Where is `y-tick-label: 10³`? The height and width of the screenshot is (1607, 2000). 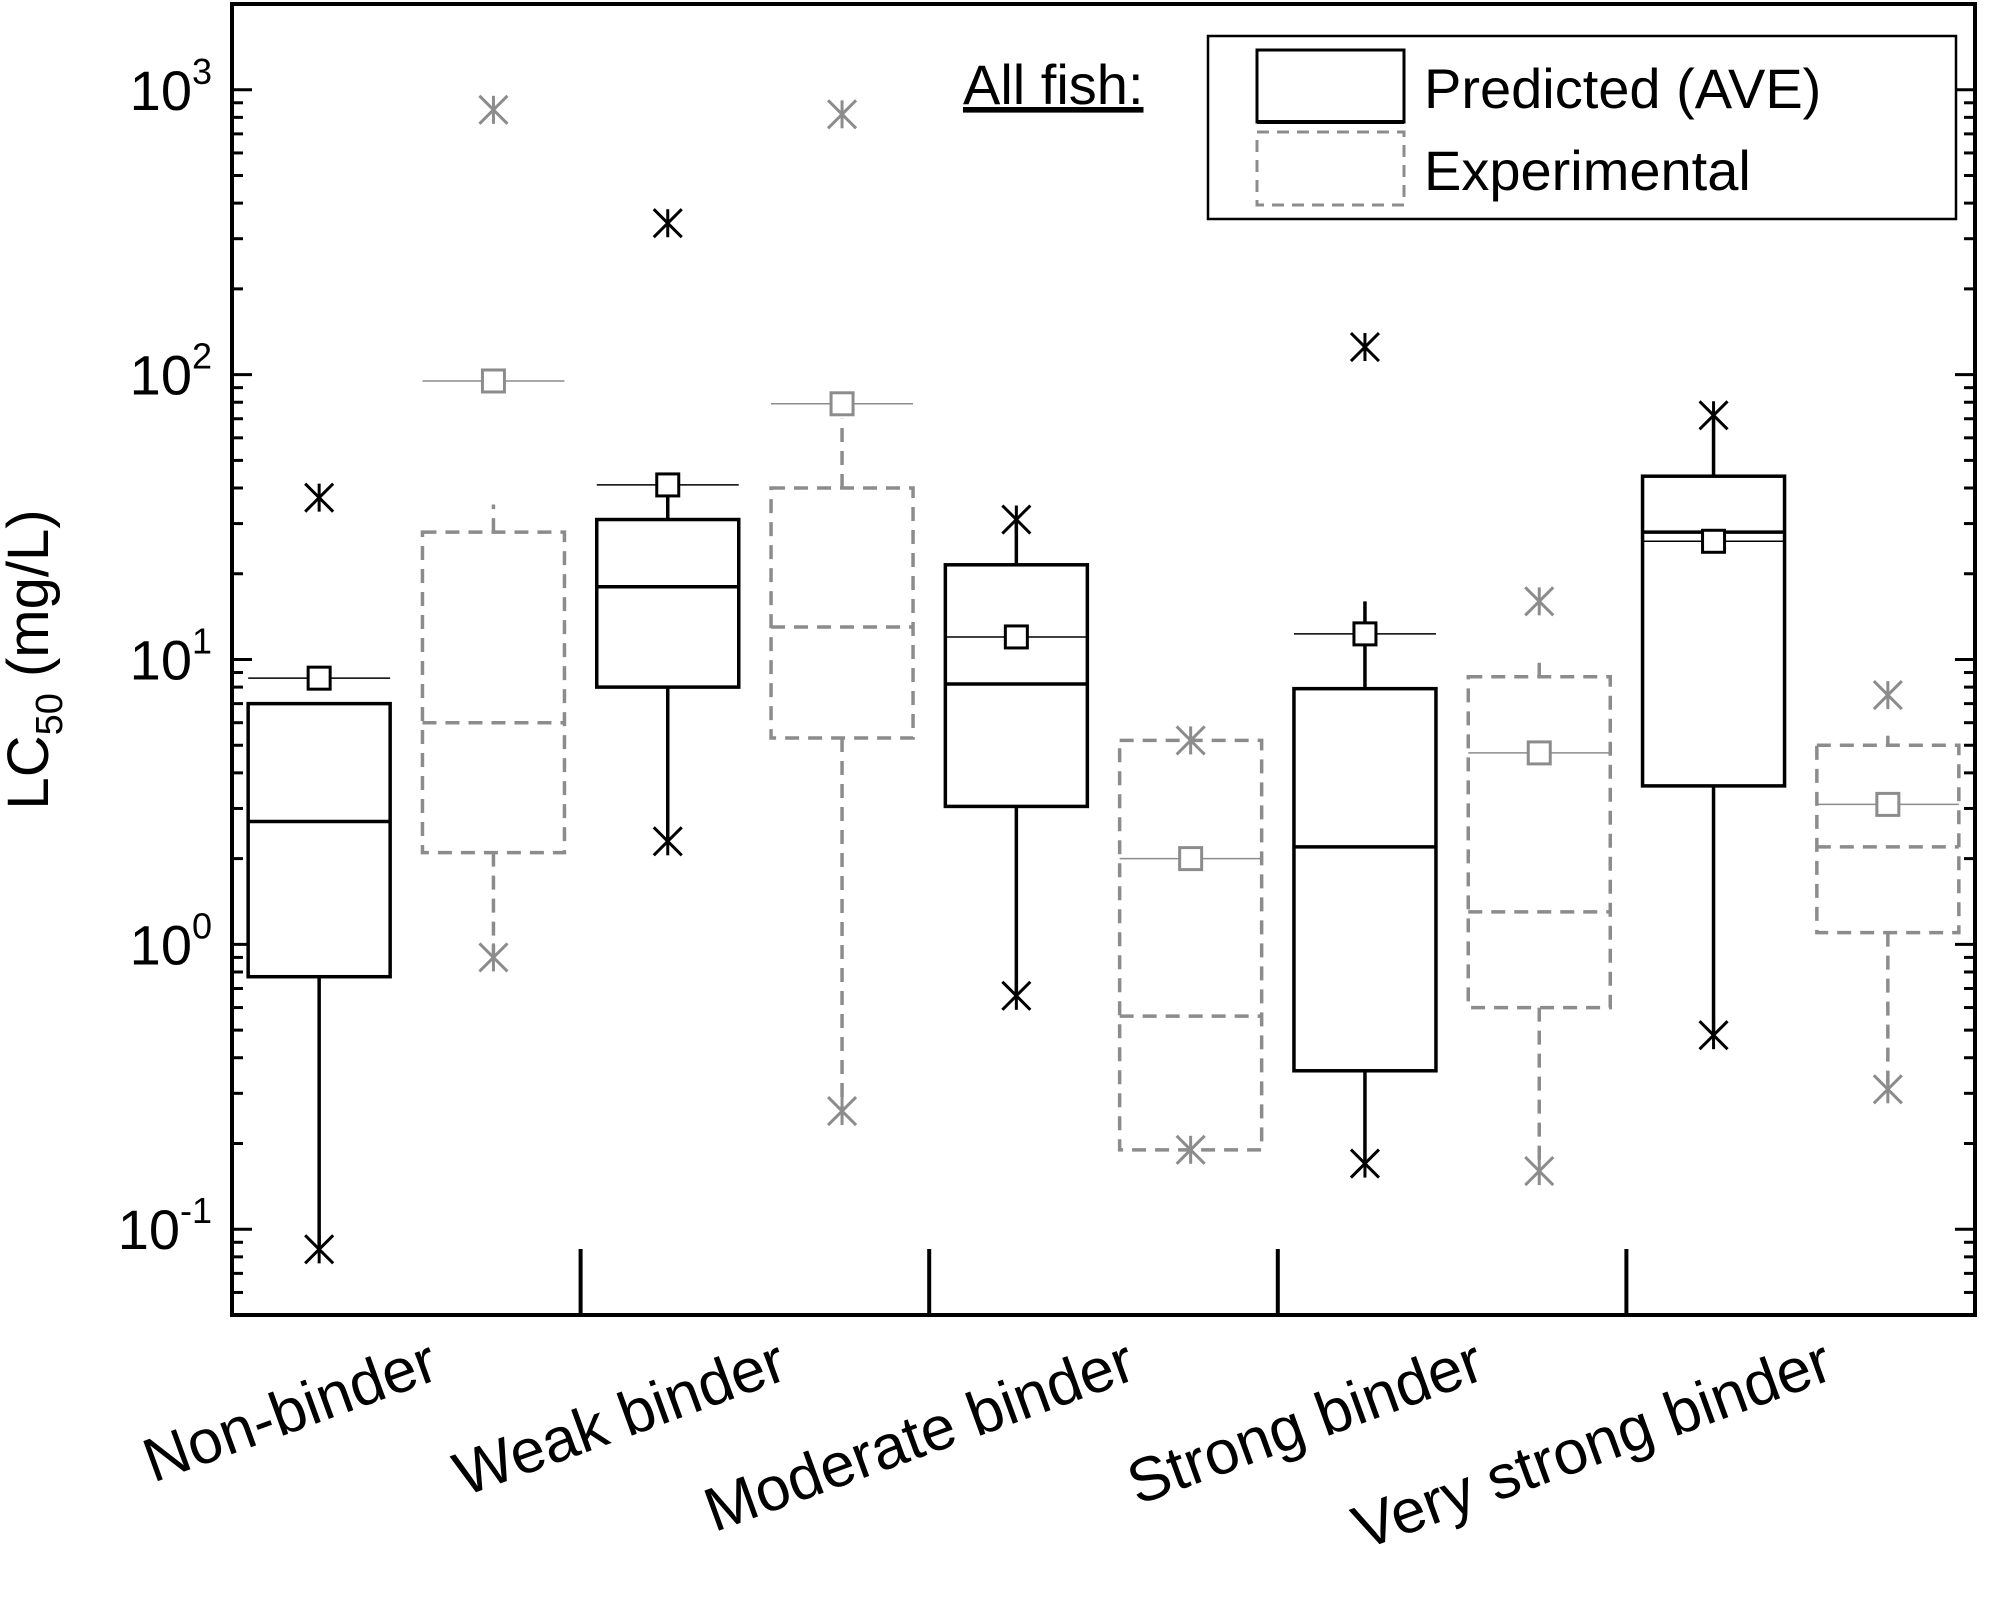
y-tick-label: 10³ is located at coordinates (171, 86).